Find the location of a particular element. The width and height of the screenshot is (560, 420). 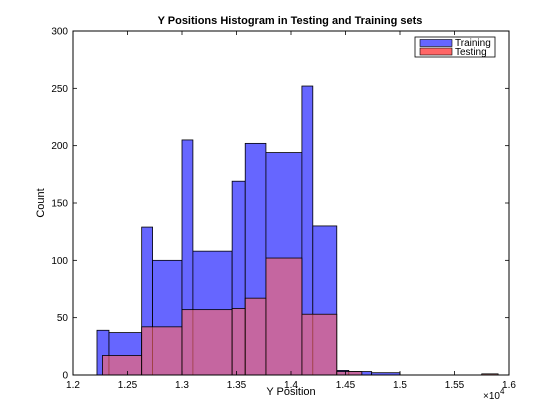

y-tick-label-6: 300 is located at coordinates (59, 32).